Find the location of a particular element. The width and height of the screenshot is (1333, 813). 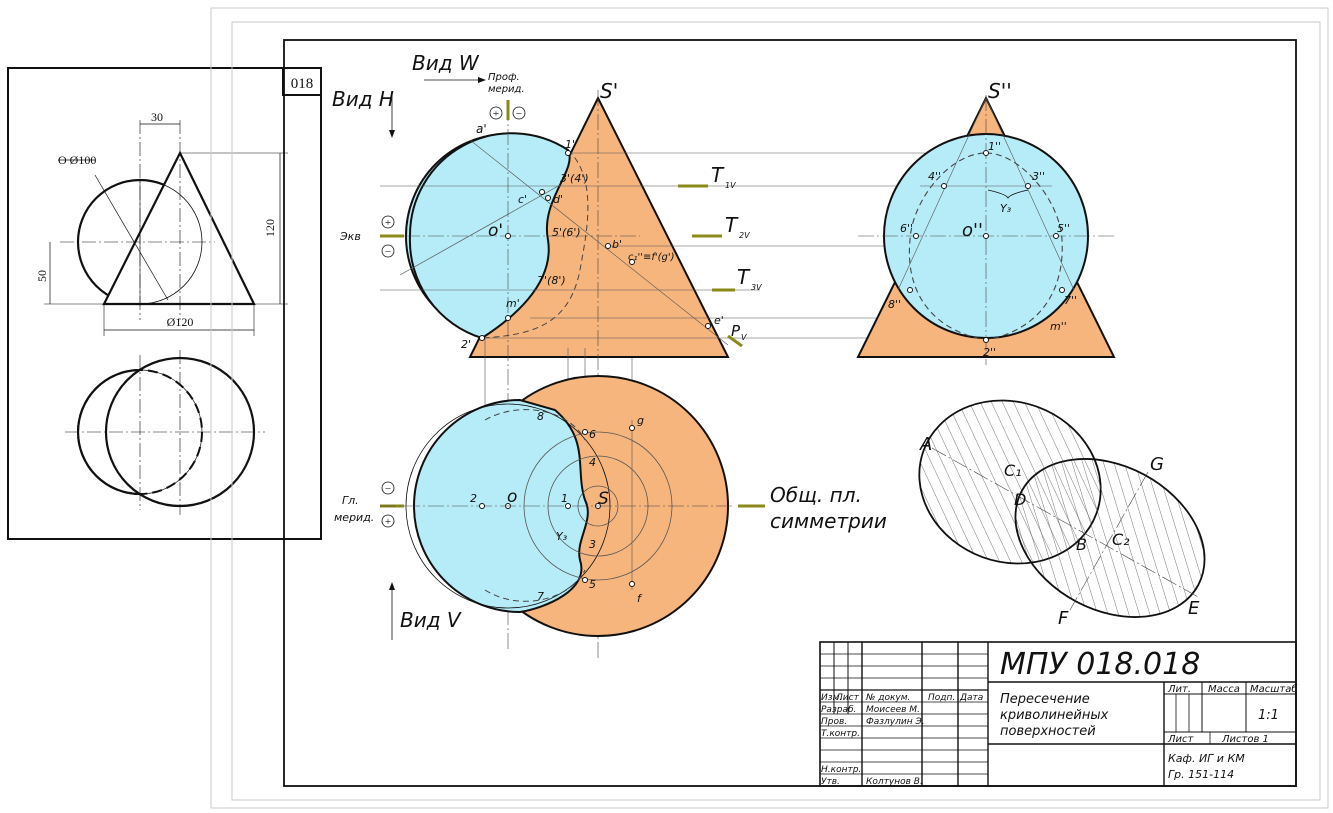

label-34-front: 3'(4') is located at coordinates (574, 178).